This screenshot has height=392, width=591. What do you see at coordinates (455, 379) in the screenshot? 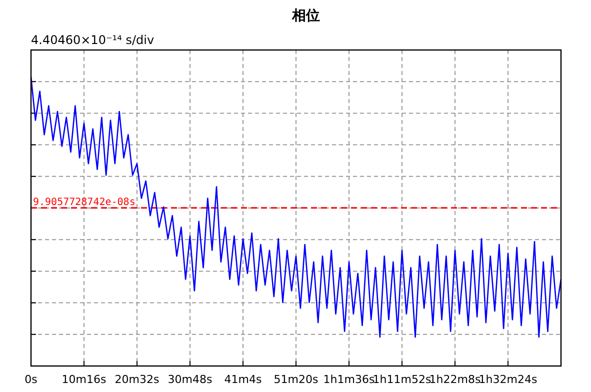
I see `x-tick-label: 1h22m8s` at bounding box center [455, 379].